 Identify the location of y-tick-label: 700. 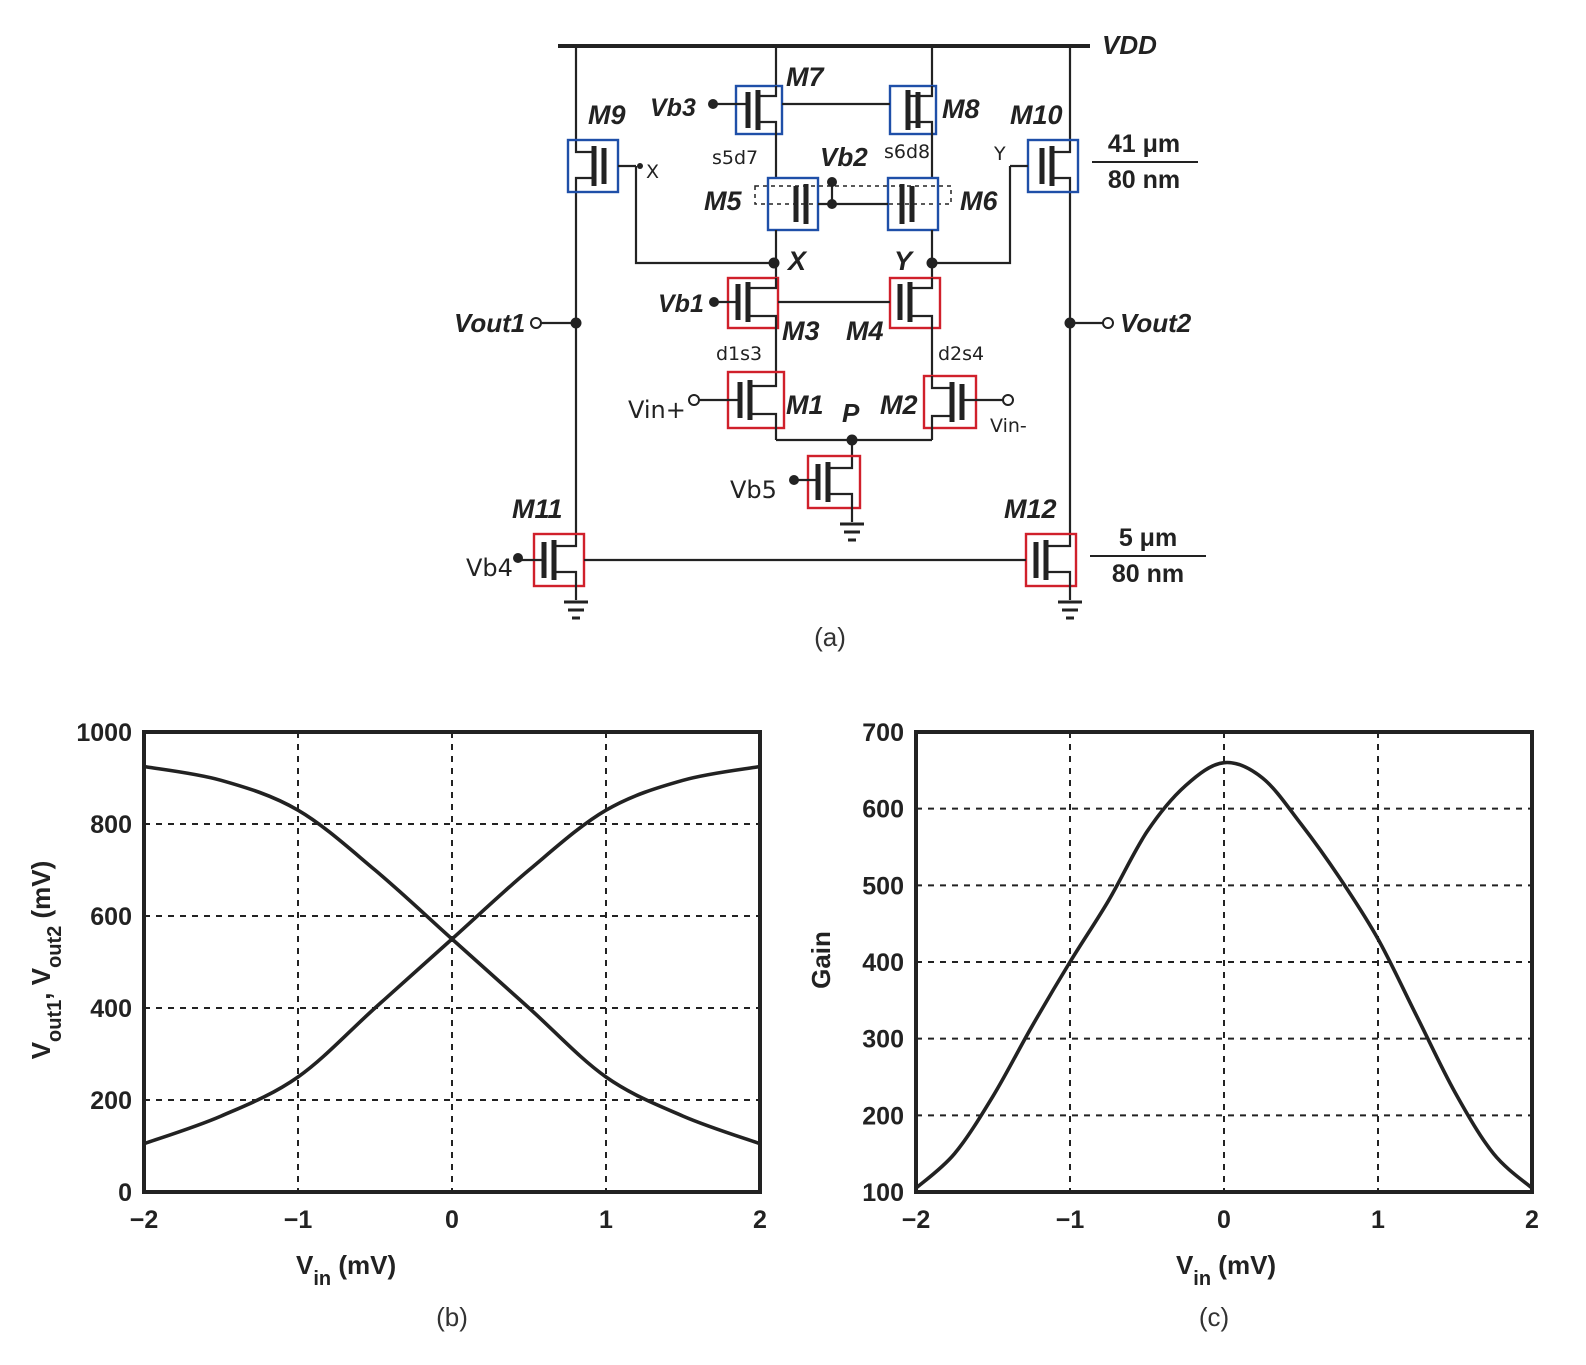
(883, 733).